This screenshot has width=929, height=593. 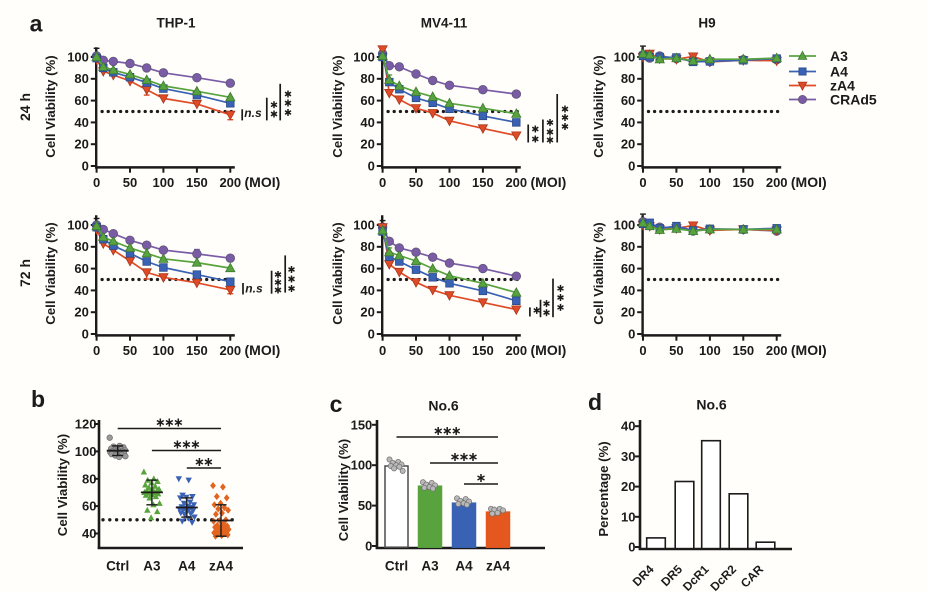 I want to click on svg-text: Percentage (%), so click(x=603, y=488).